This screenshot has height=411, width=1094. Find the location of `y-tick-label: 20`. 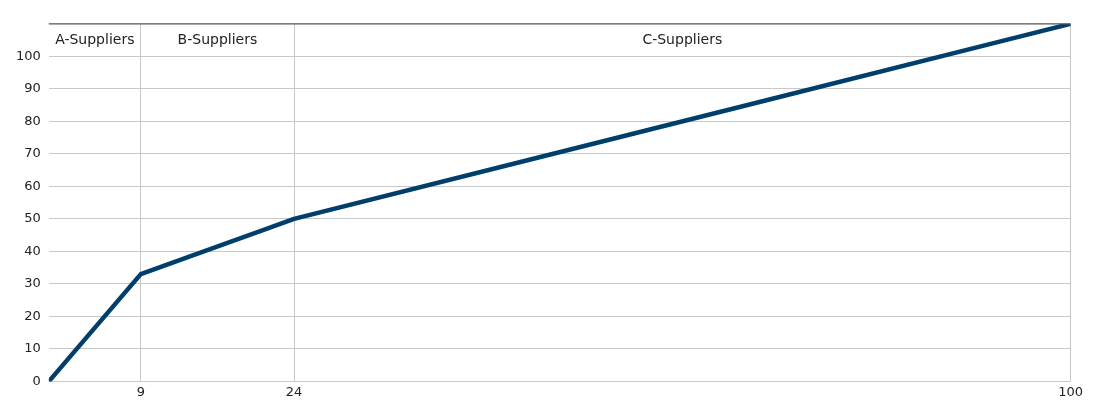

y-tick-label: 20 is located at coordinates (32, 315).